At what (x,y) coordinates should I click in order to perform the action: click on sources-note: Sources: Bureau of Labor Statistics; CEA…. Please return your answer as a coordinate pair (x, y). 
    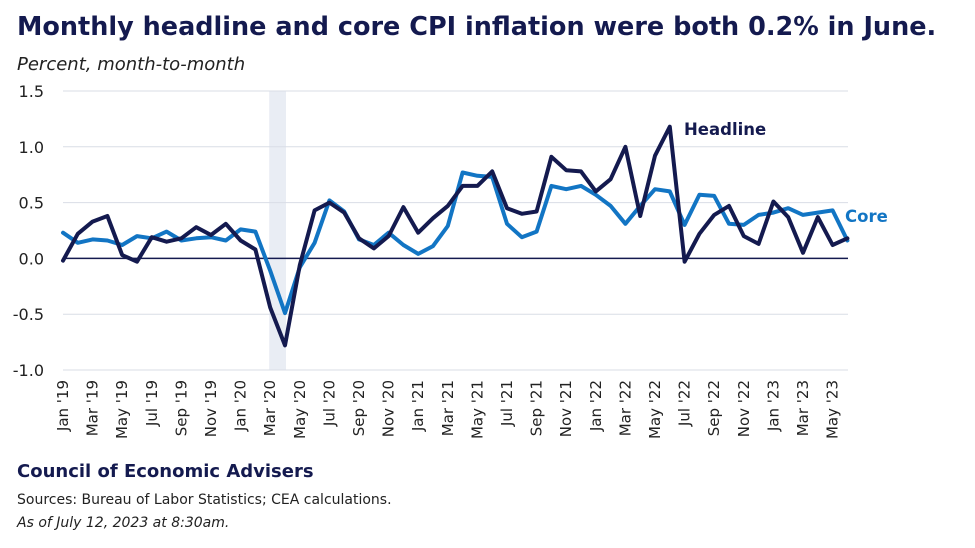
    Looking at the image, I should click on (204, 500).